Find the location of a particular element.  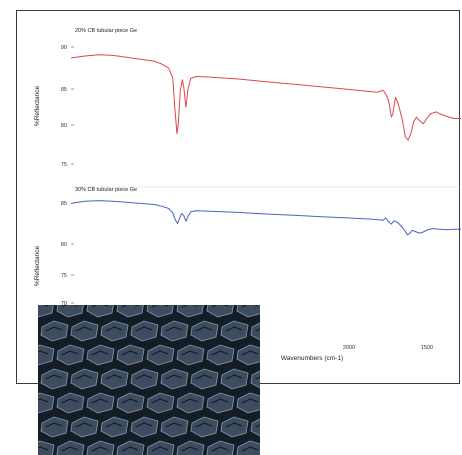

bottom-panel-ylabel: %Reflectance is located at coordinates (37, 266).